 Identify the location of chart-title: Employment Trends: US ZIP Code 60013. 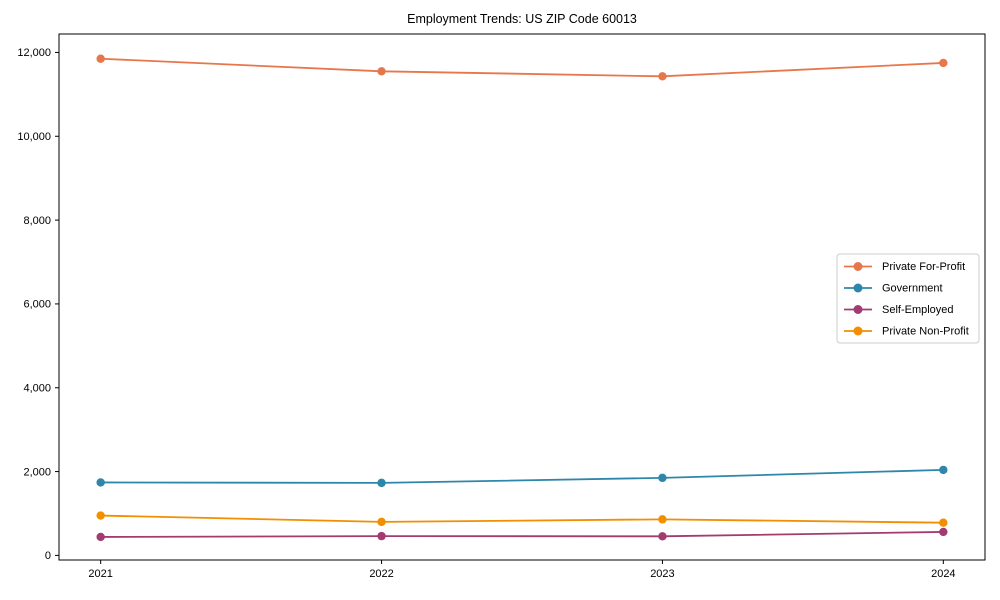
(522, 19).